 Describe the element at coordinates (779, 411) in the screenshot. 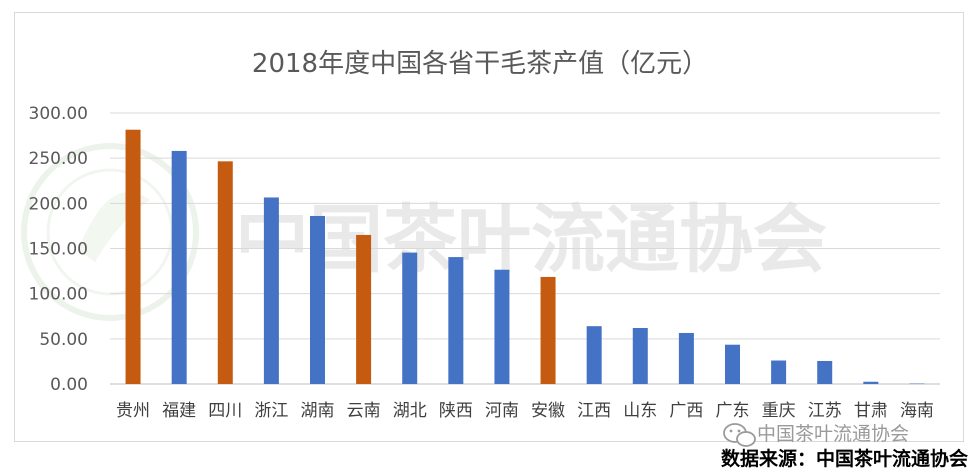

I see `x-category-label: 重庆` at that location.